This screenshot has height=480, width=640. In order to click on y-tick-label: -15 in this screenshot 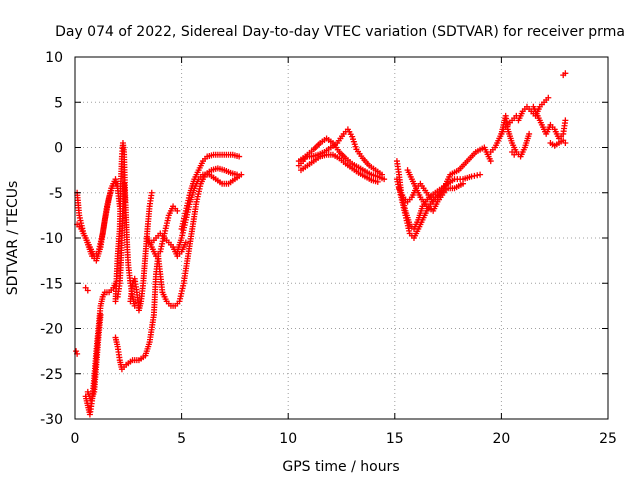, I will do `click(51, 284)`.